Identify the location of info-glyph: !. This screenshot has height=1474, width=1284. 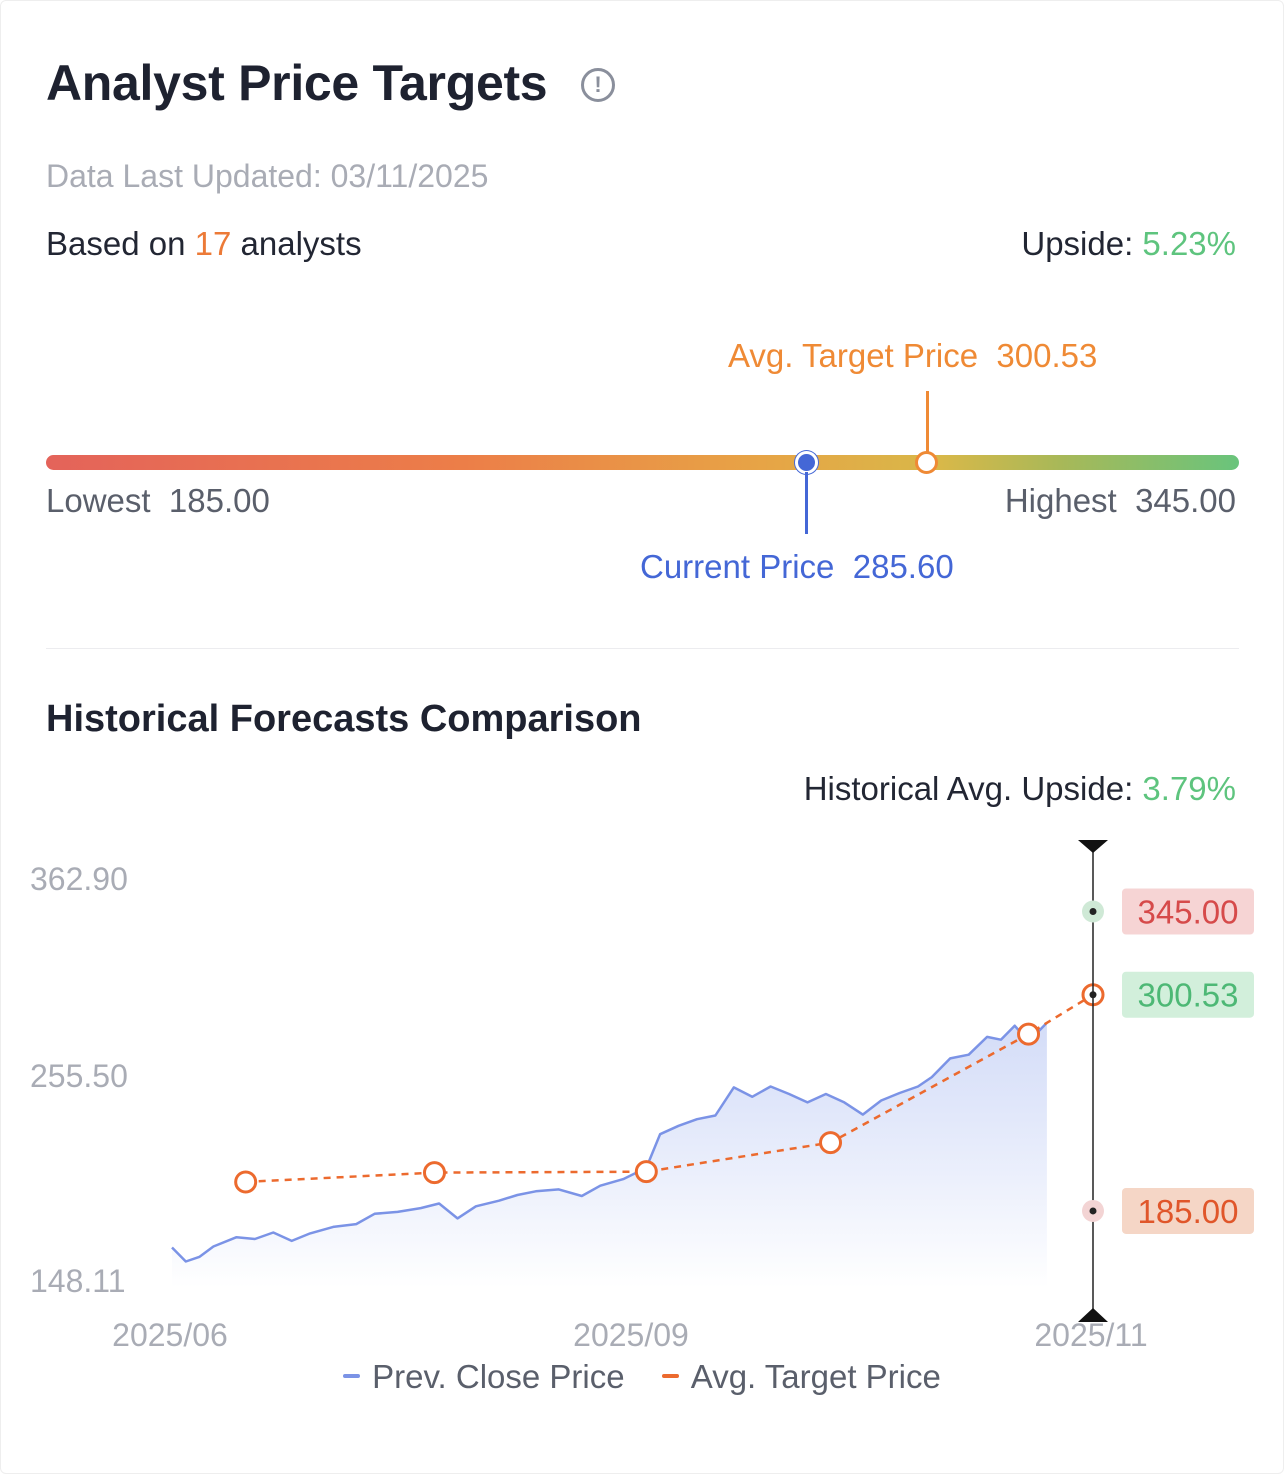
(598, 84).